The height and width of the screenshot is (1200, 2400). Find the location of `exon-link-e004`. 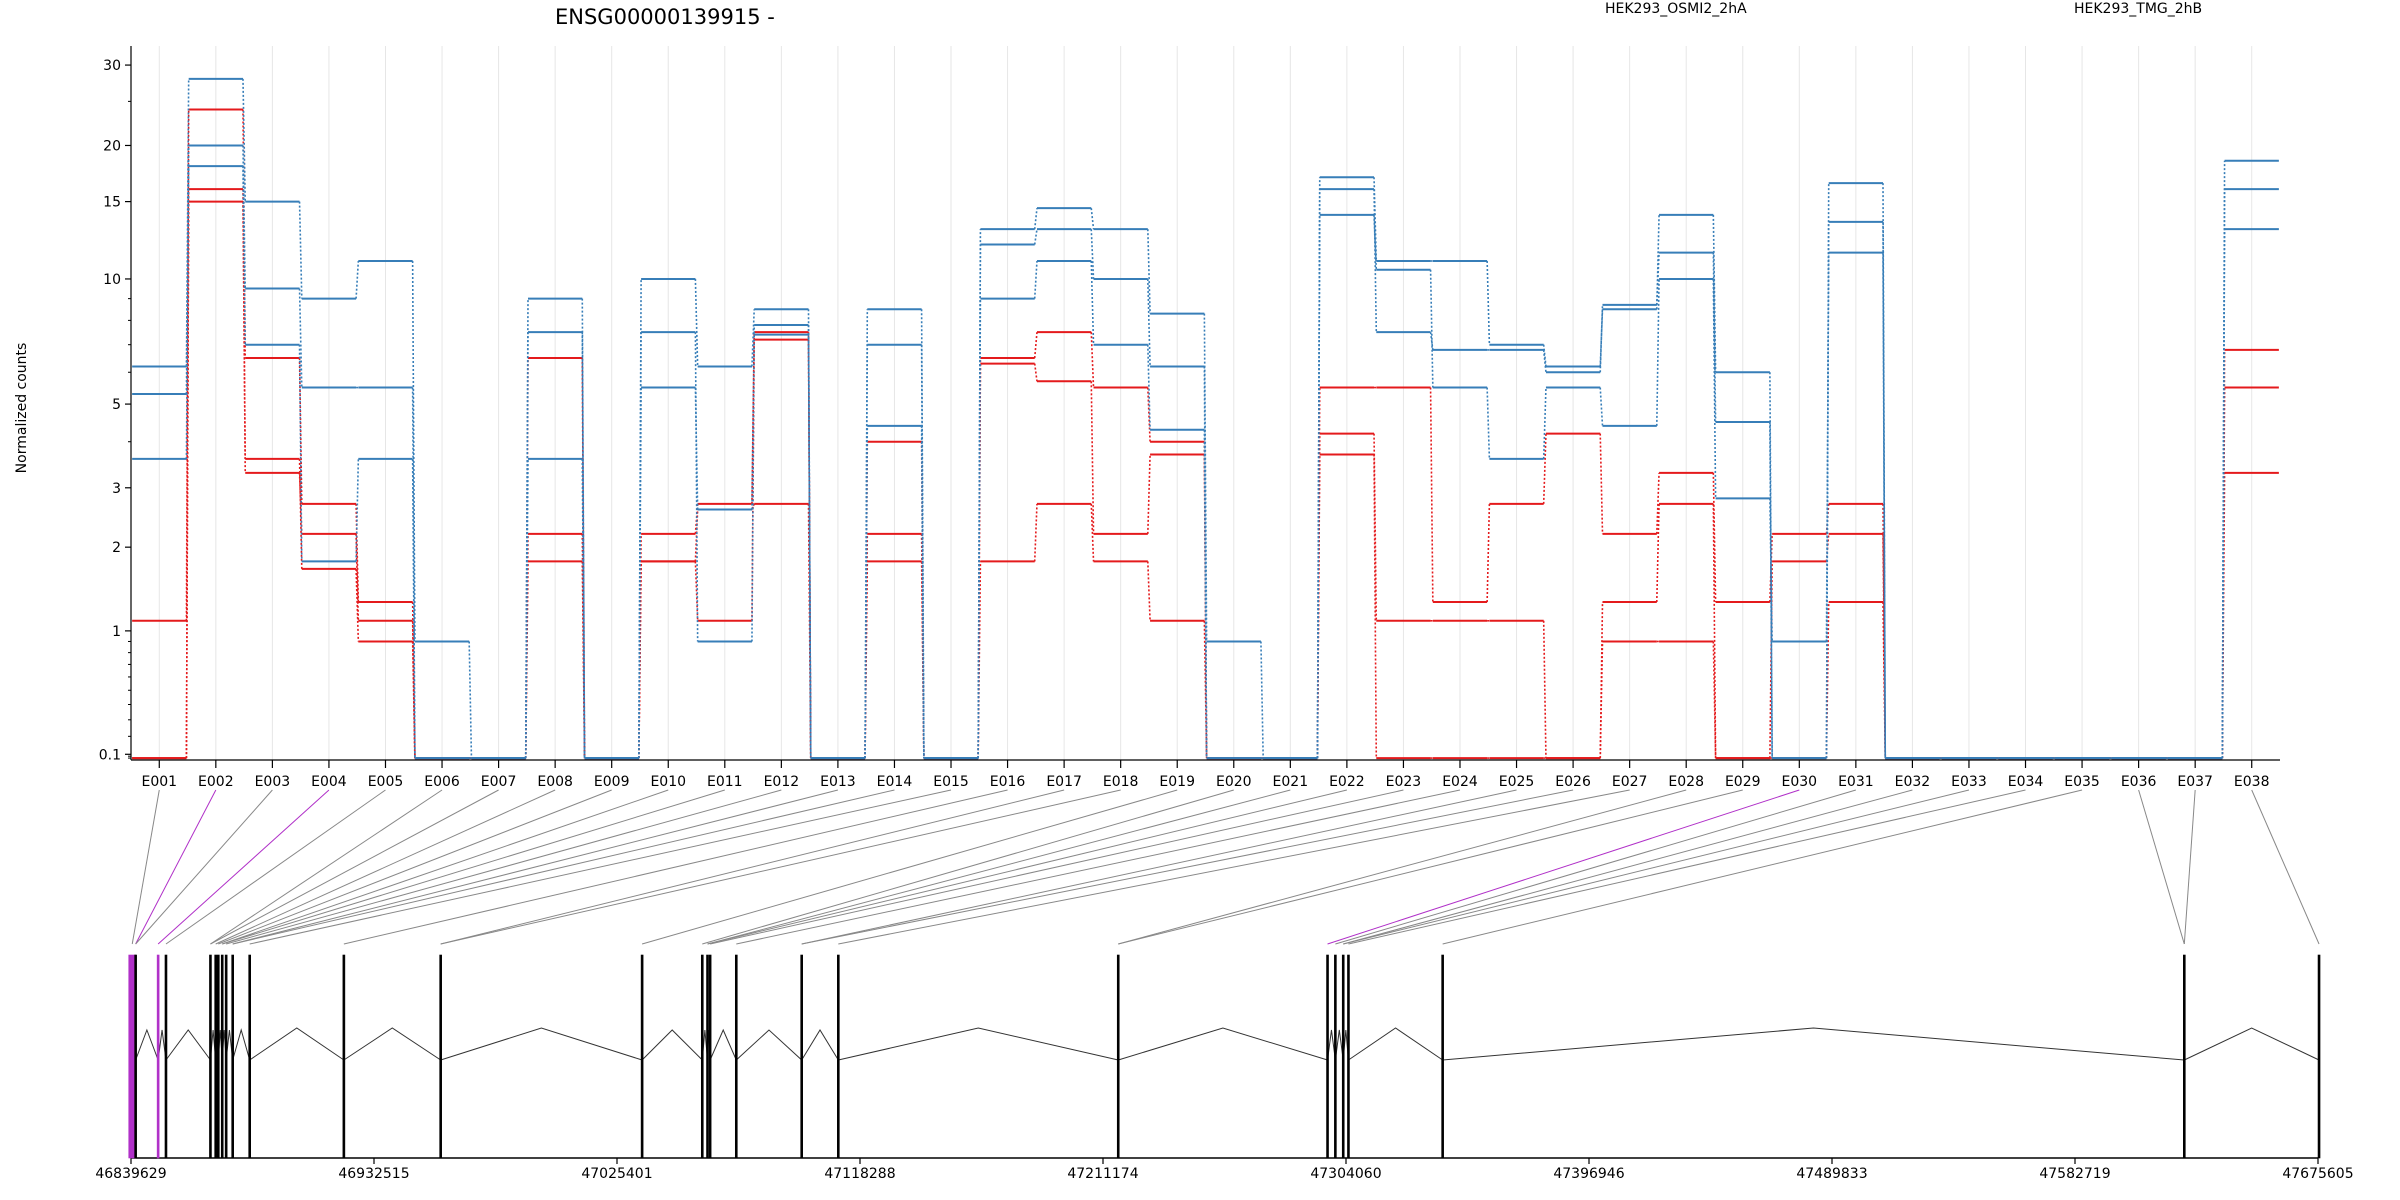

exon-link-e004 is located at coordinates (243, 867).